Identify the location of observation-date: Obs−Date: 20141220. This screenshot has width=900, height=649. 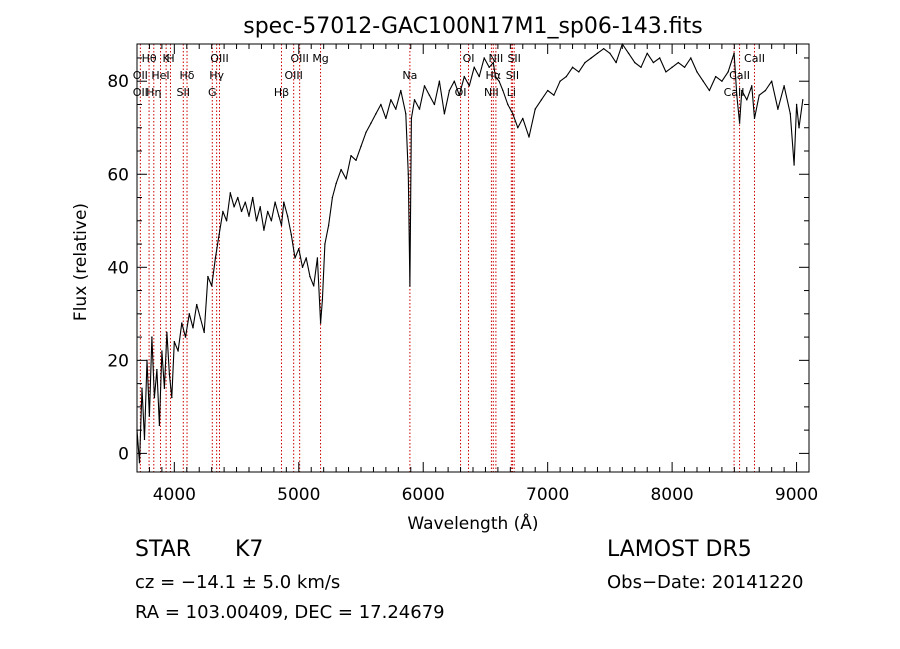
(705, 582).